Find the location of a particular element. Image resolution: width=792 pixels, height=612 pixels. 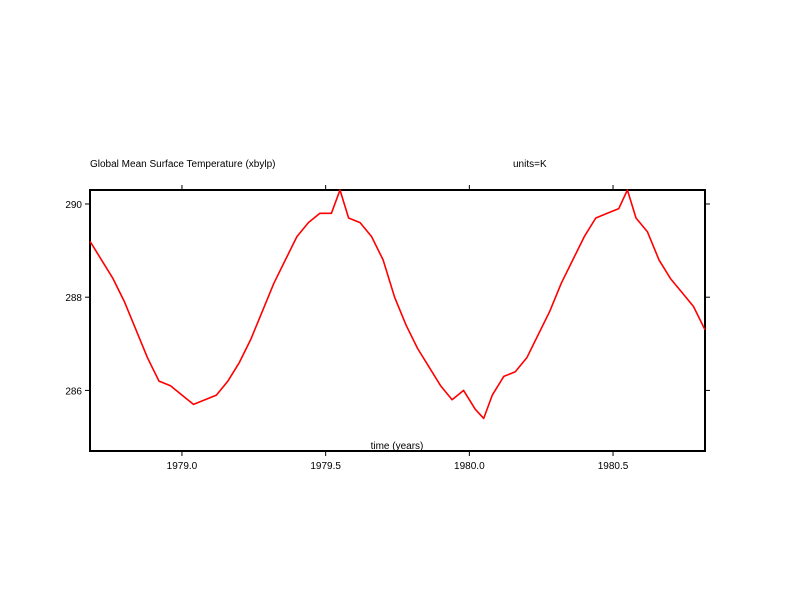

x-axis-label: time (years) is located at coordinates (397, 446).